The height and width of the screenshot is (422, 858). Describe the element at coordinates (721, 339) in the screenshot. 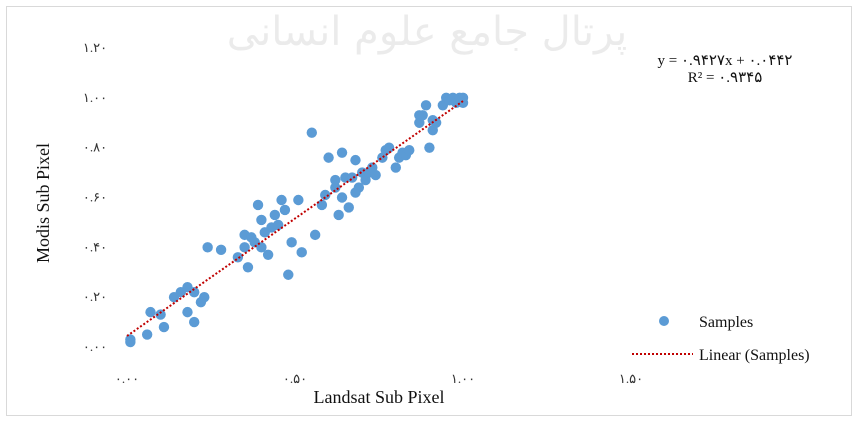

I see `legend: Samples Linear (Samples)` at that location.